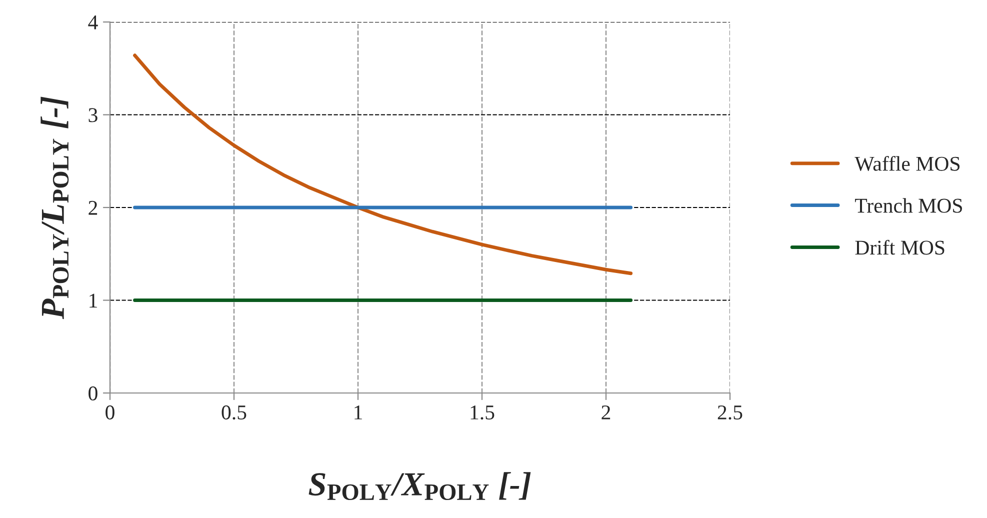  Describe the element at coordinates (899, 247) in the screenshot. I see `legend-label: Drift MOS` at that location.